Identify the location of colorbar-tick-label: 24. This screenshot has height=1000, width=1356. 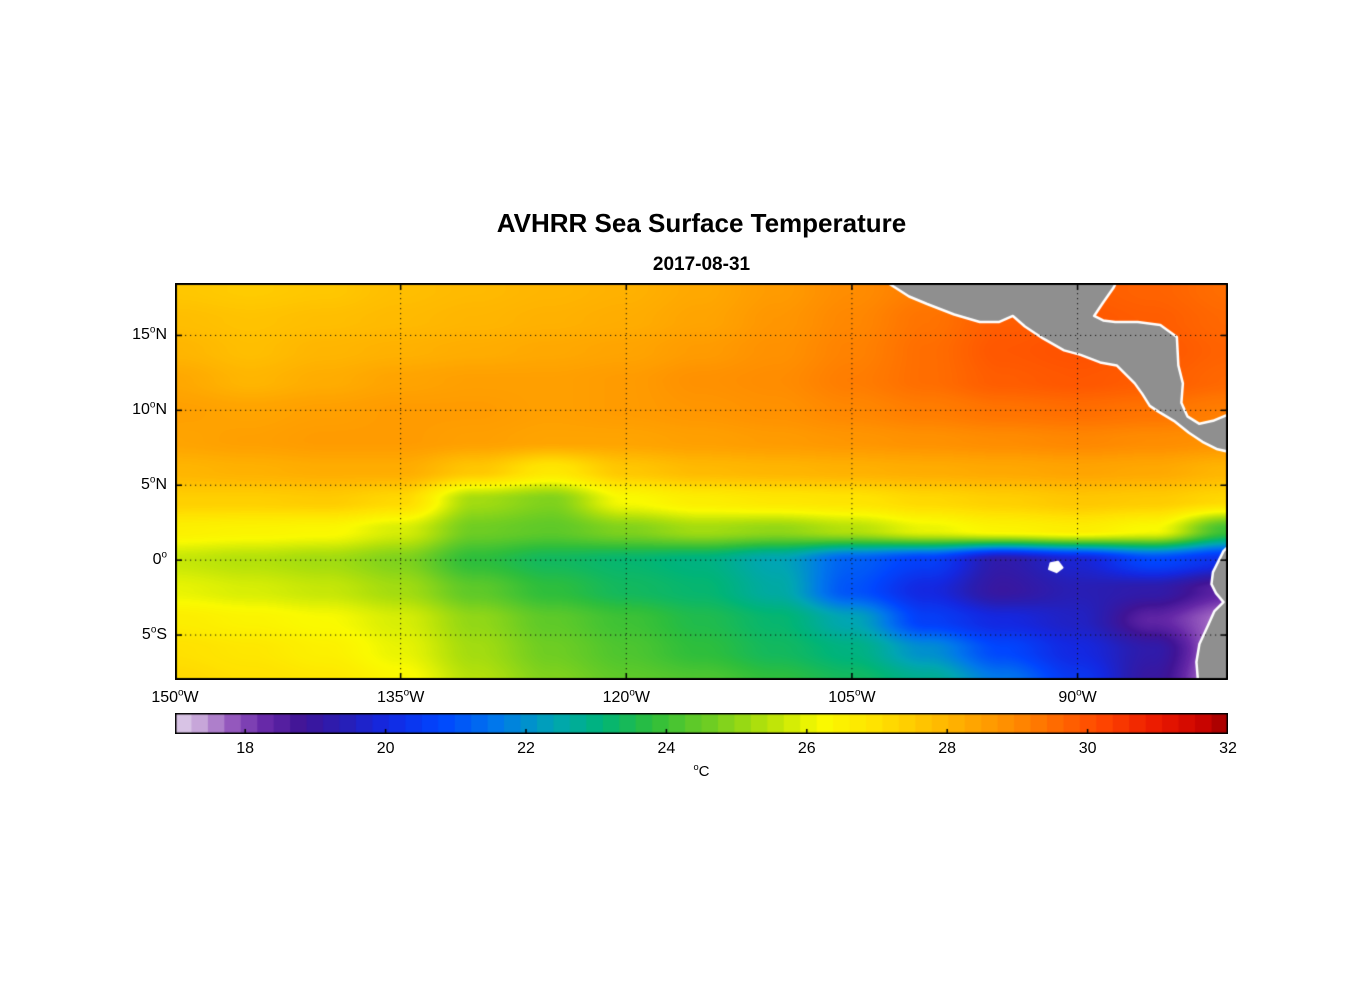
(666, 748).